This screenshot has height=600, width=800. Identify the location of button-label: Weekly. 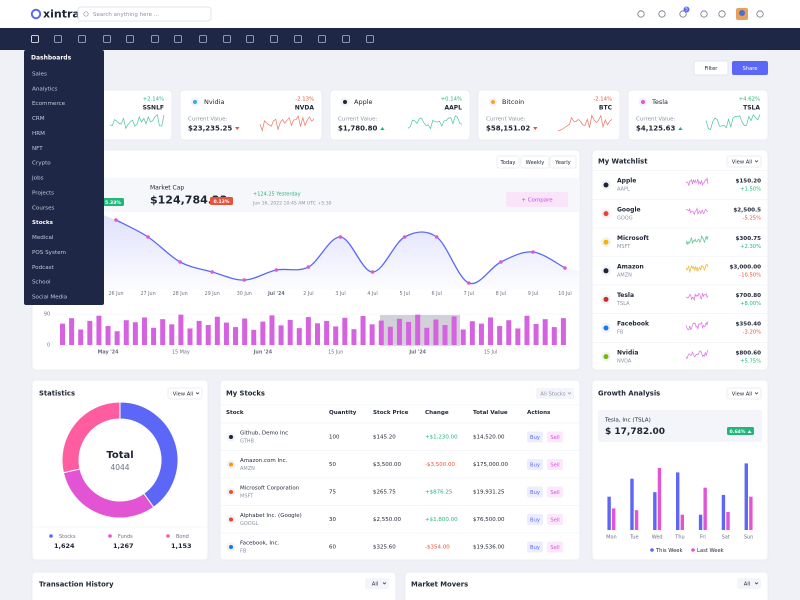
(535, 163).